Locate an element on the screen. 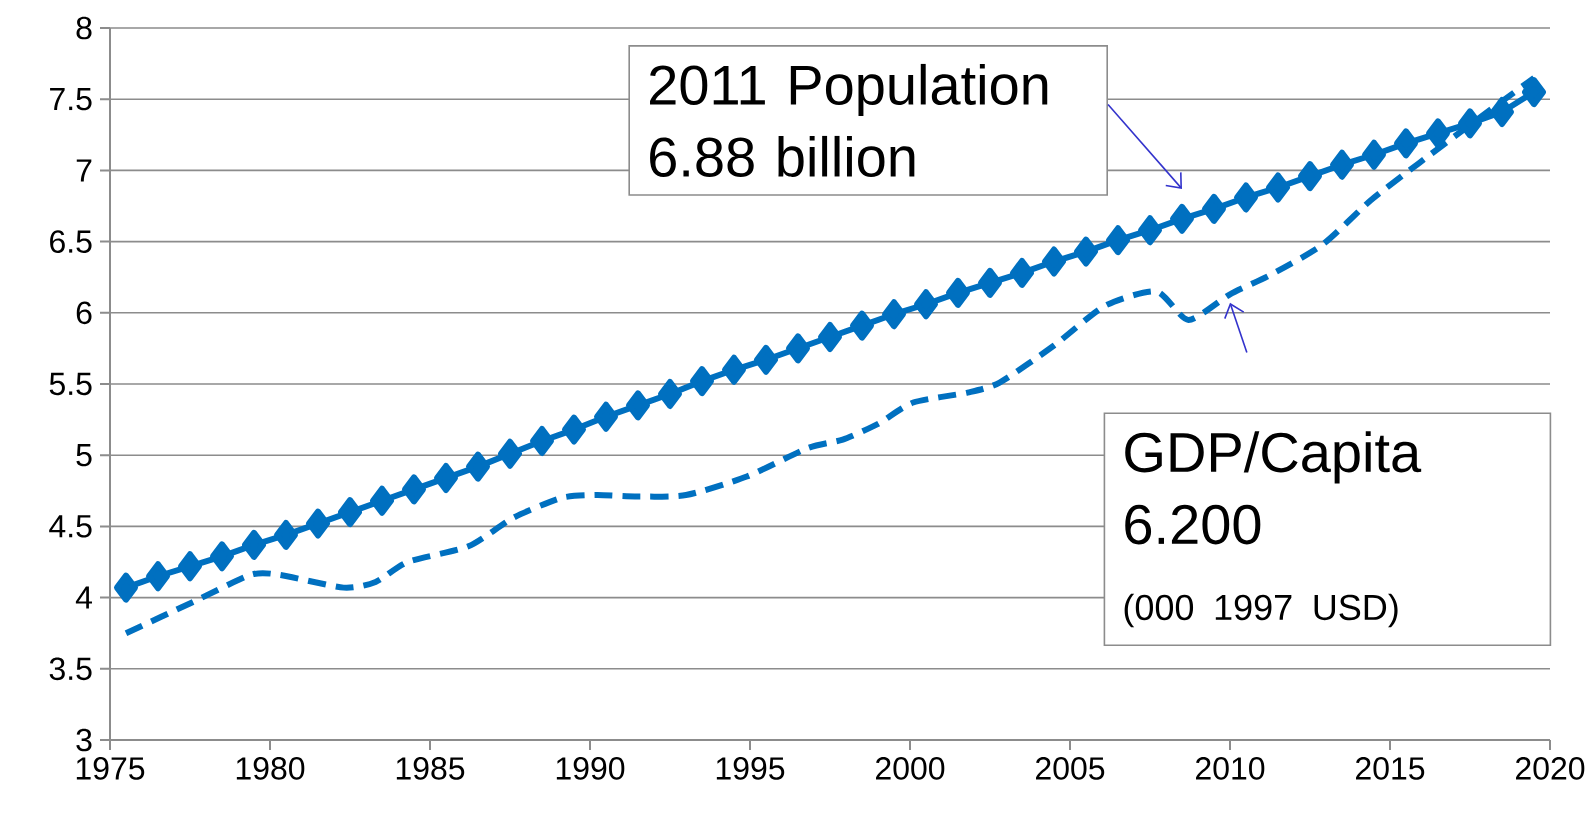 The height and width of the screenshot is (820, 1596). y-tick-label: 3.5 is located at coordinates (70, 669).